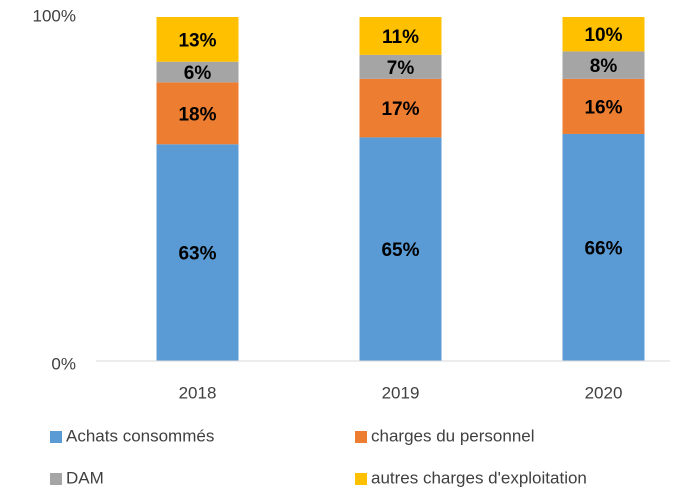  I want to click on data-label: 16%, so click(603, 107).